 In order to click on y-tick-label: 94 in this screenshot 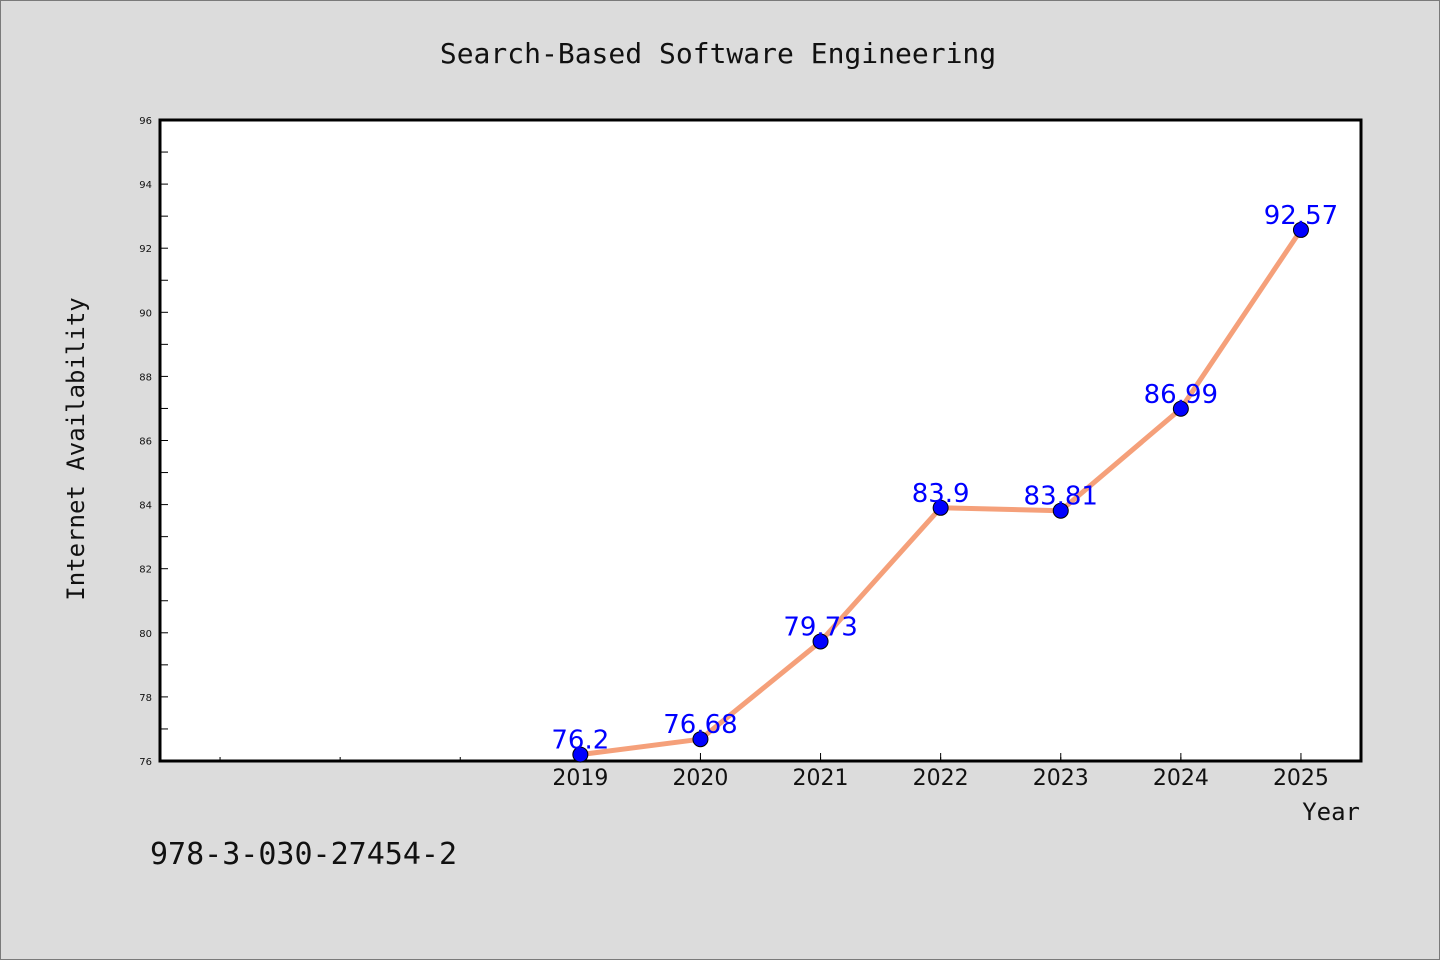, I will do `click(145, 185)`.